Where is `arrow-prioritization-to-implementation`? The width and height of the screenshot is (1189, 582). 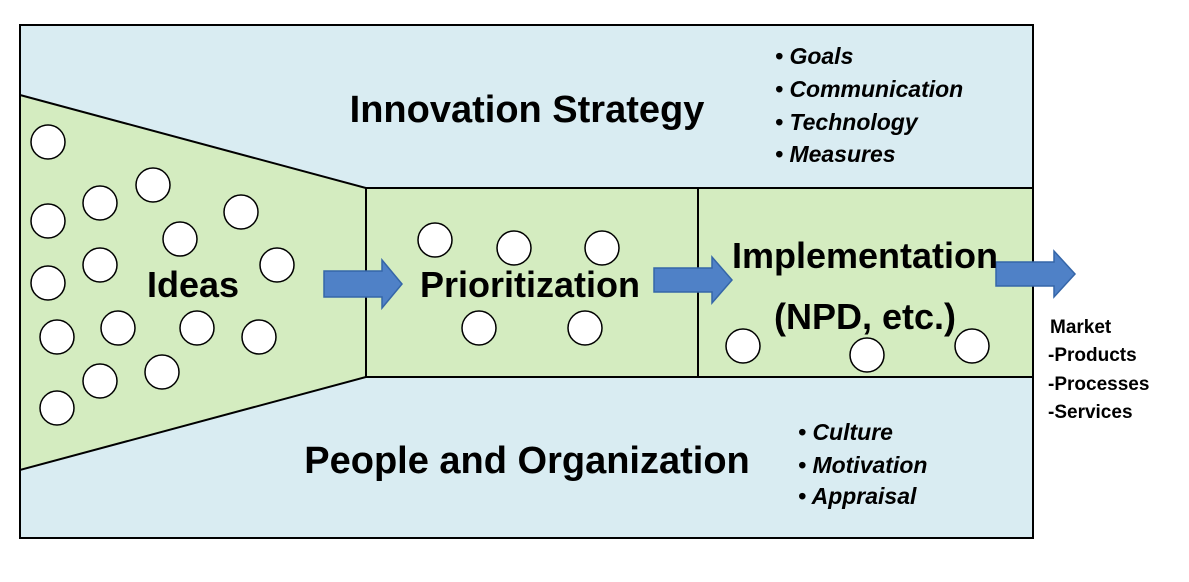
arrow-prioritization-to-implementation is located at coordinates (693, 280).